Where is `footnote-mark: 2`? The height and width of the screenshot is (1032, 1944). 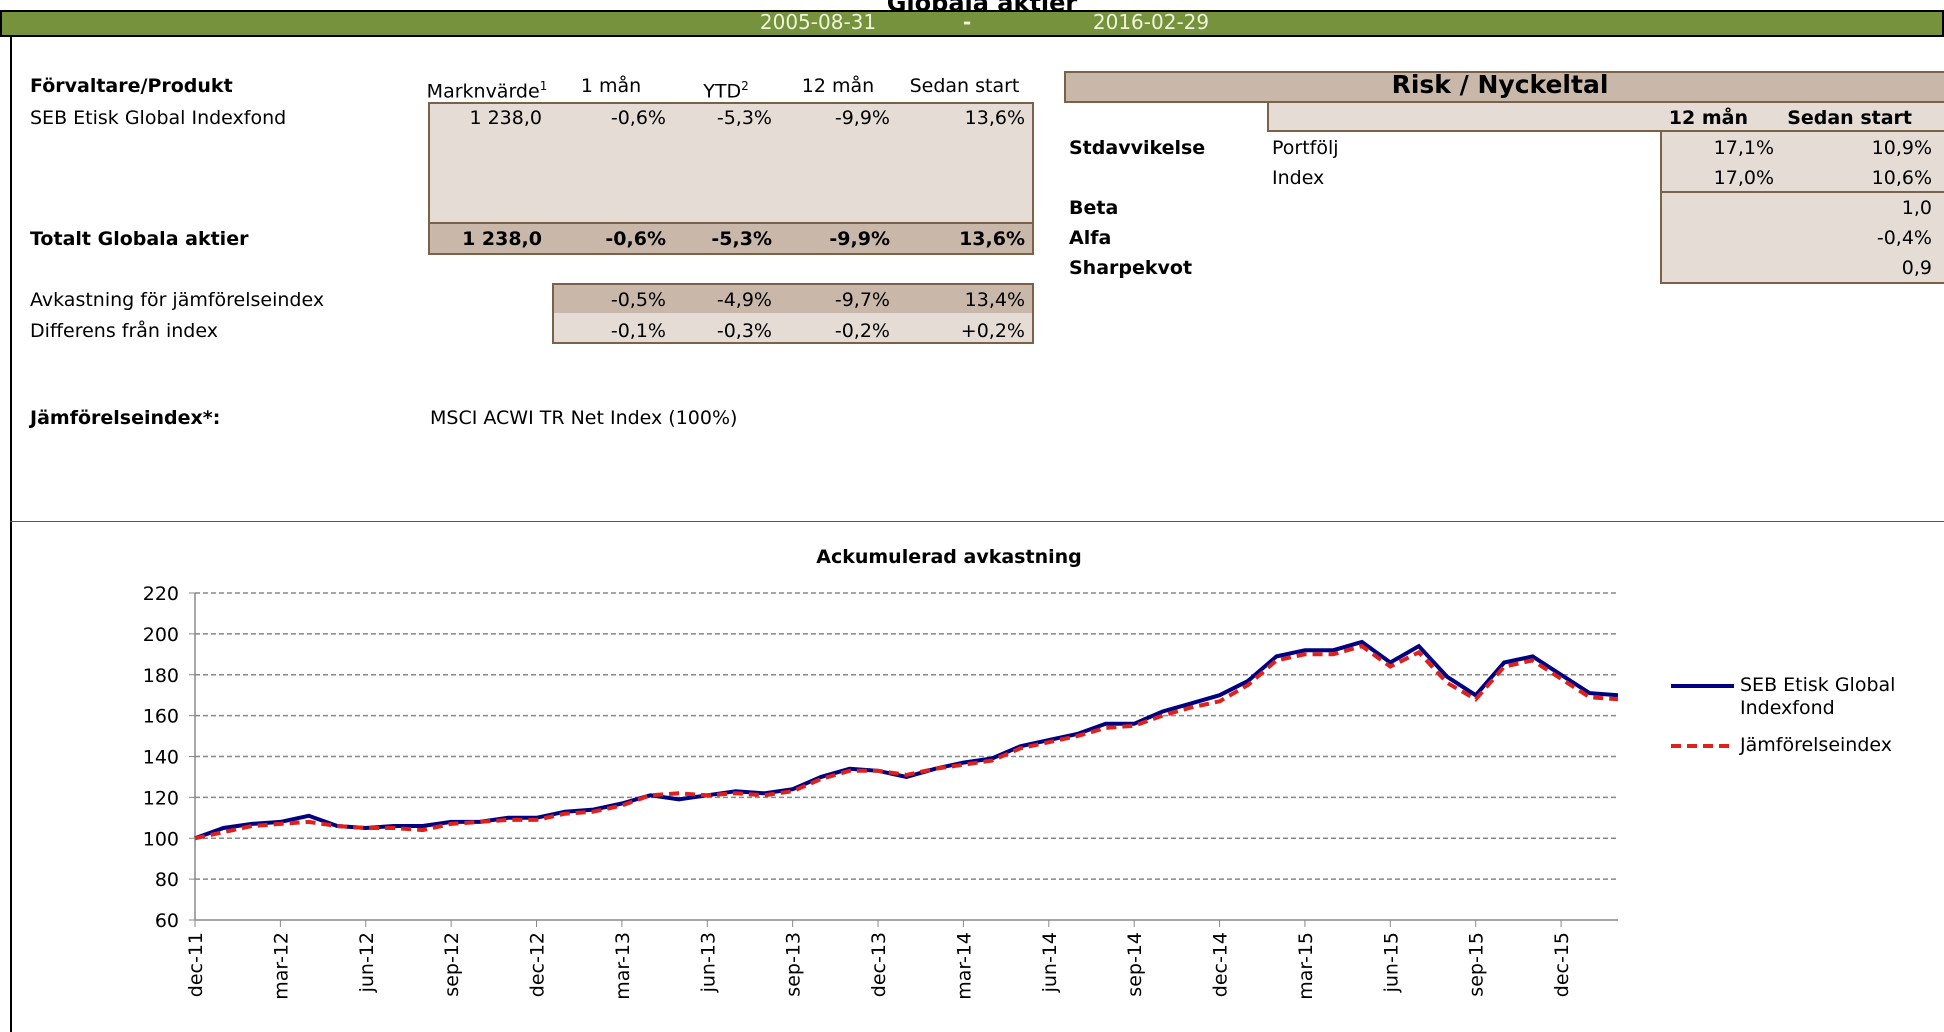 footnote-mark: 2 is located at coordinates (745, 86).